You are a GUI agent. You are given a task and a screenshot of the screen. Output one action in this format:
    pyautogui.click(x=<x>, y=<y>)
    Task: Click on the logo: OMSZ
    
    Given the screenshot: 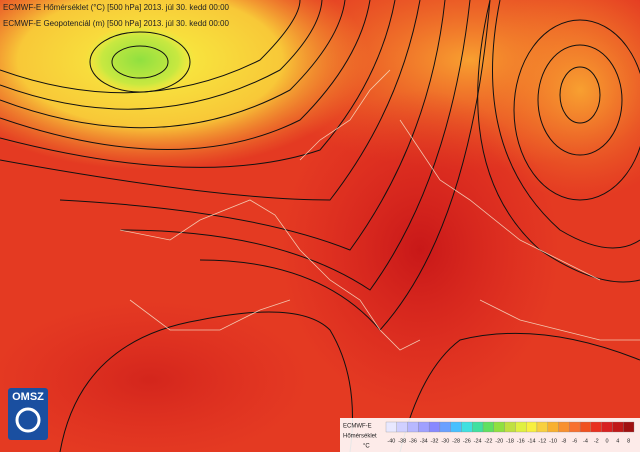 What is the action you would take?
    pyautogui.click(x=28, y=414)
    